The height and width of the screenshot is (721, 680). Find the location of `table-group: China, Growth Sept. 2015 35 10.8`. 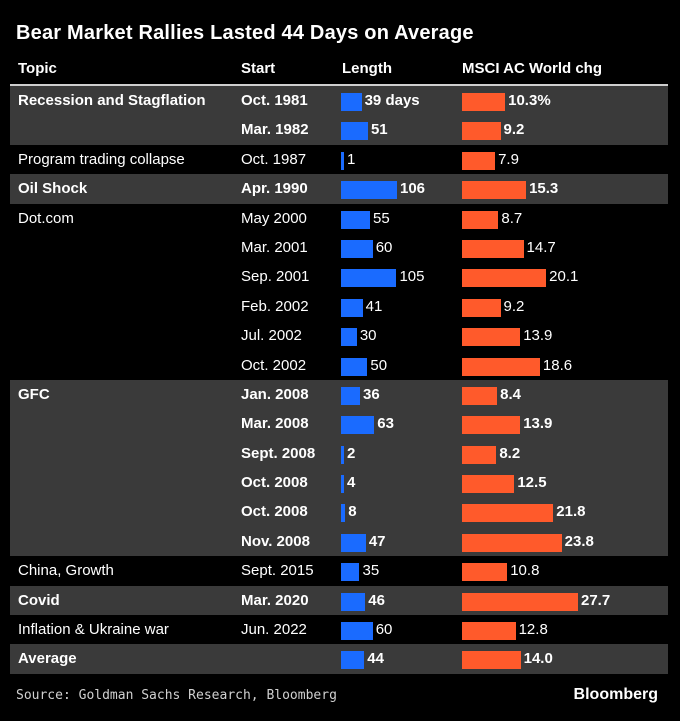

table-group: China, Growth Sept. 2015 35 10.8 is located at coordinates (339, 570).